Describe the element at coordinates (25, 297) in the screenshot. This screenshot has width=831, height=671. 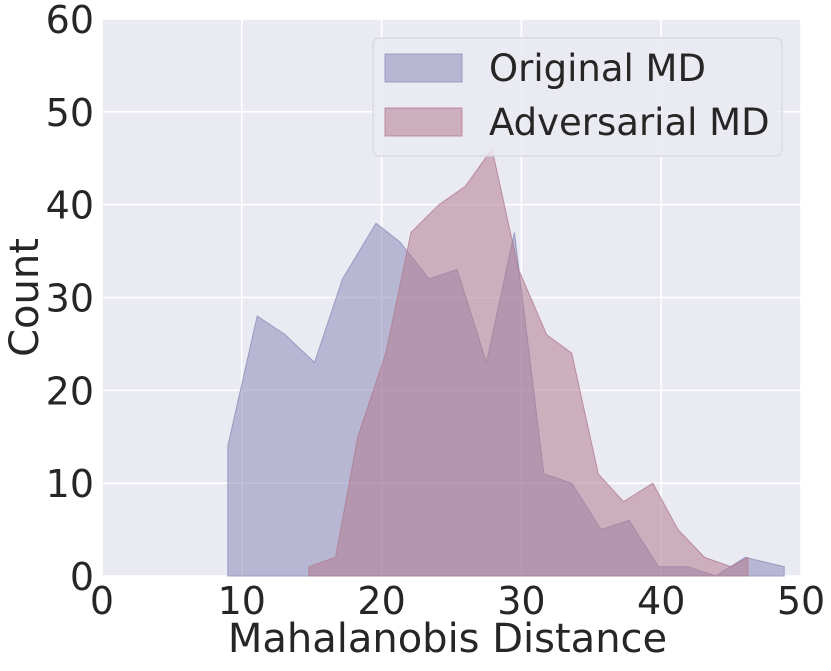
I see `y-axis-label: Count` at that location.